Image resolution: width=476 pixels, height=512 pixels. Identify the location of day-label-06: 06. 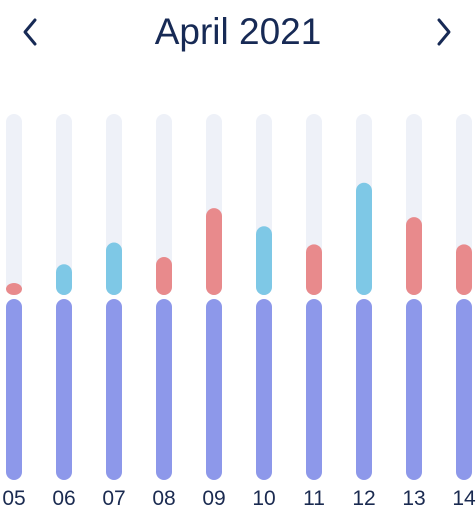
(63, 498).